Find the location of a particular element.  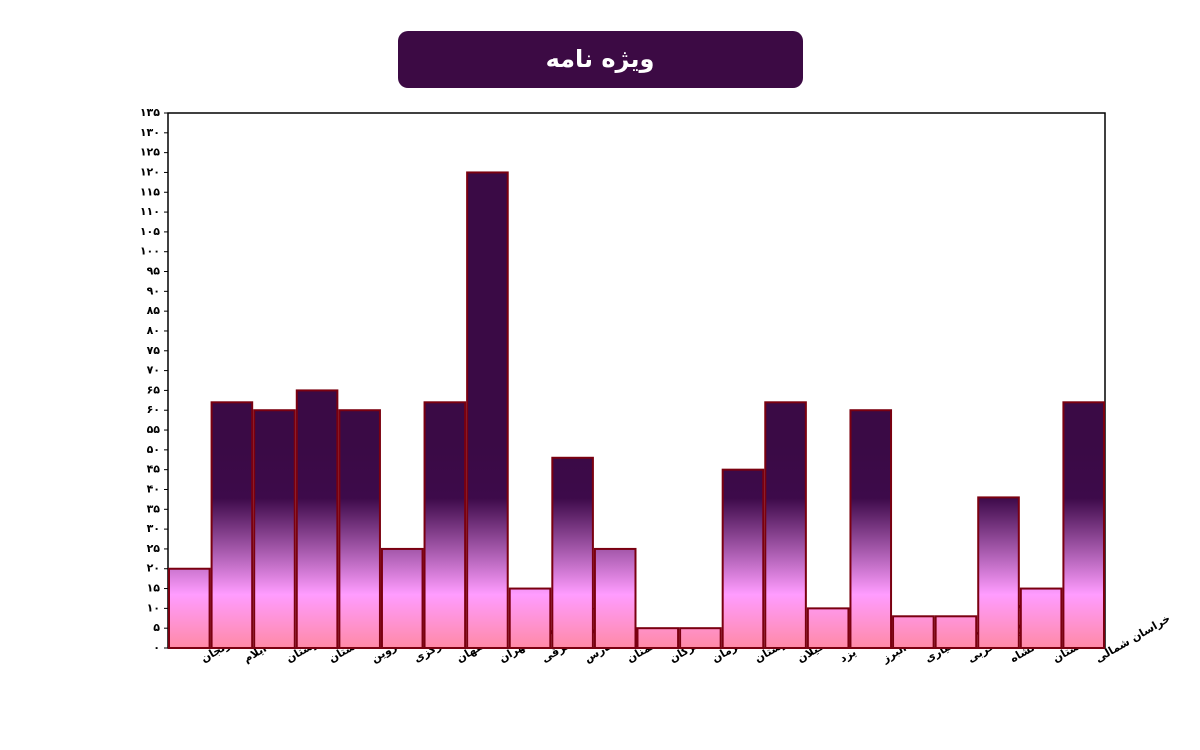

y-tick-label: ۱۱۰ is located at coordinates (150, 211).